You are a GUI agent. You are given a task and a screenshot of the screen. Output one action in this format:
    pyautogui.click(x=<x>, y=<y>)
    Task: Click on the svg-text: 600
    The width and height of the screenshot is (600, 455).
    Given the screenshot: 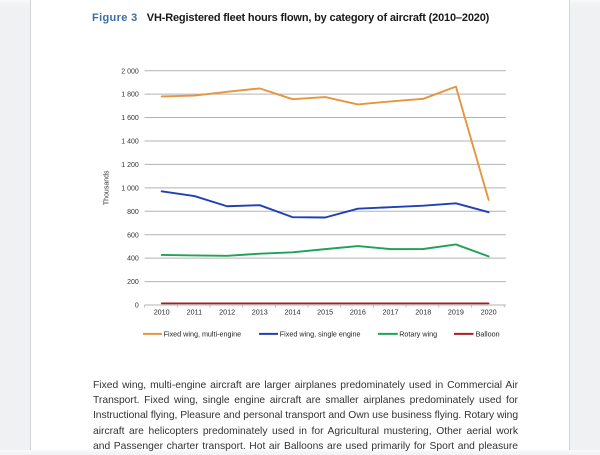 What is the action you would take?
    pyautogui.click(x=133, y=235)
    